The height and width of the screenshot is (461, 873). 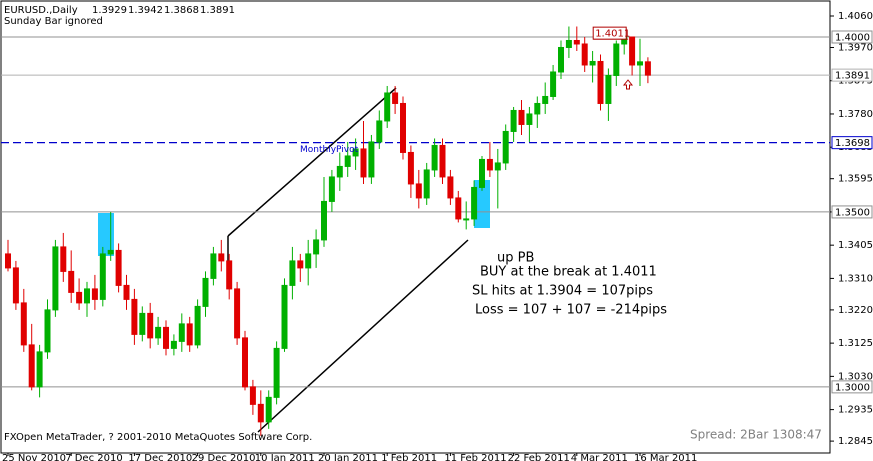 What do you see at coordinates (409, 457) in the screenshot?
I see `x-tick-label: 1 Feb 2011` at bounding box center [409, 457].